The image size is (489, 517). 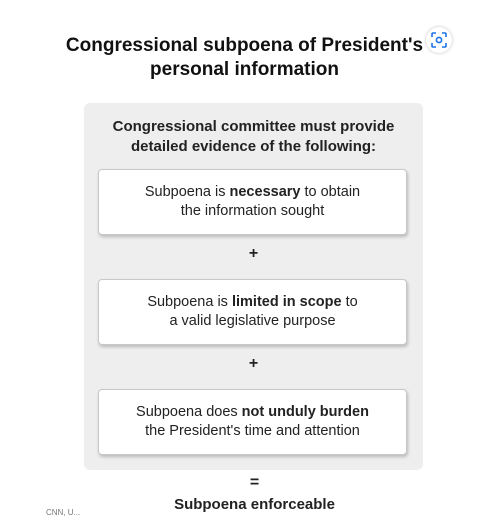 What do you see at coordinates (253, 146) in the screenshot?
I see `panel-heading-line-2: detailed evidence of the following:` at bounding box center [253, 146].